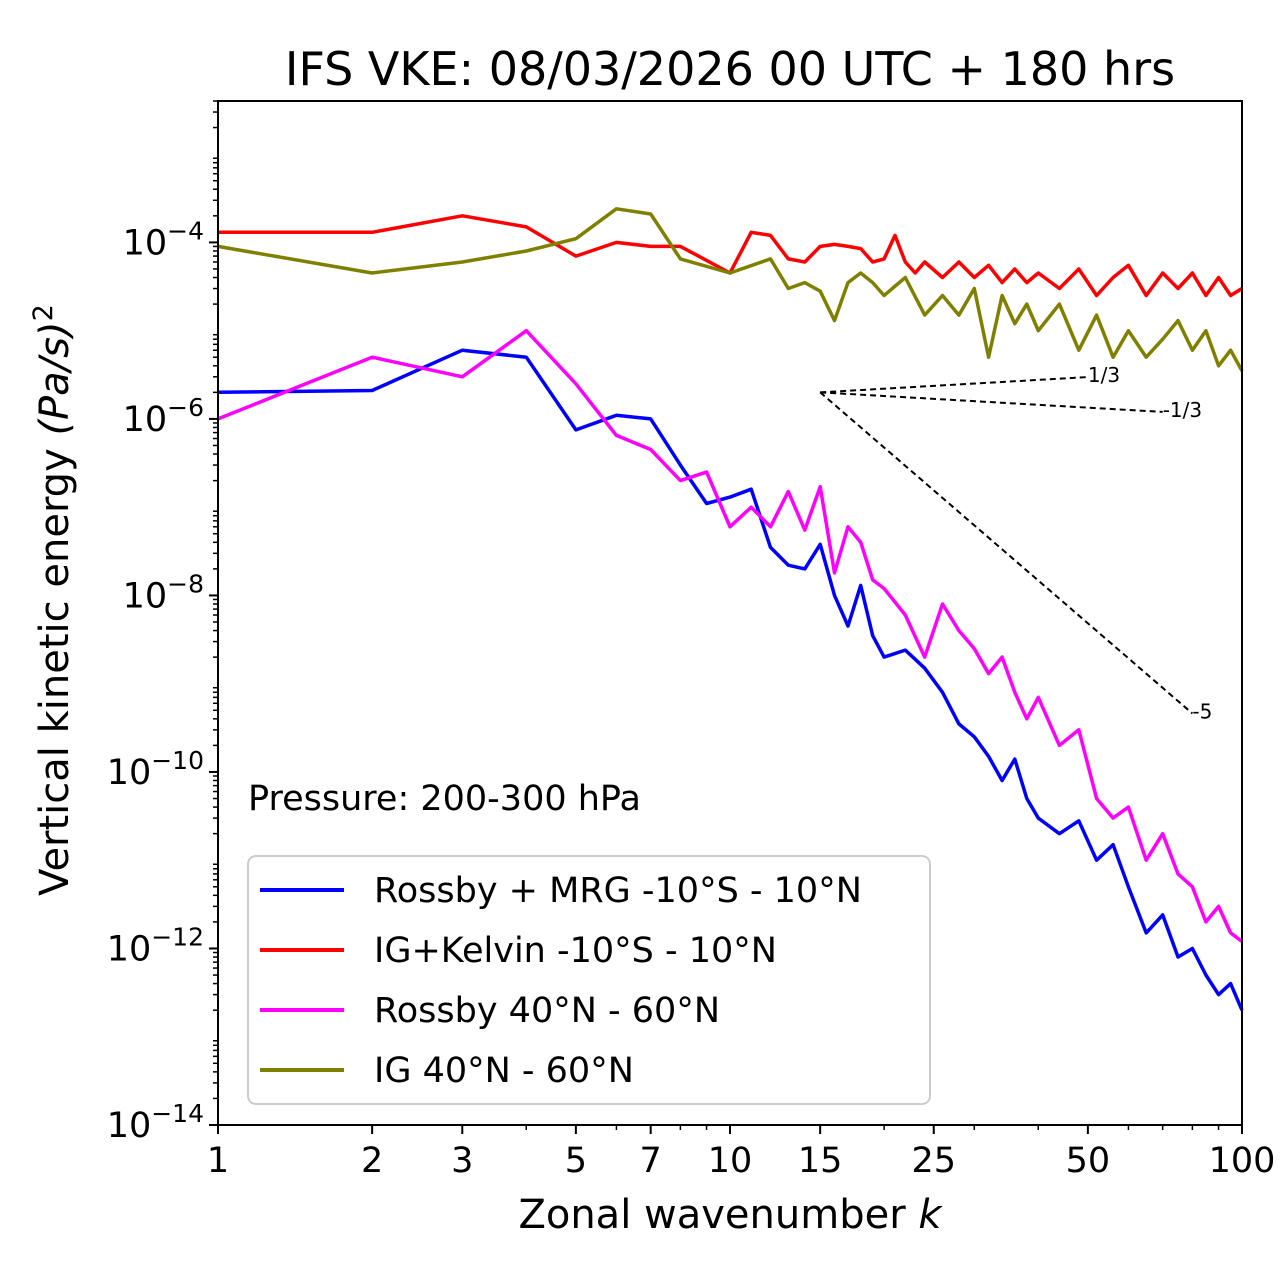 This screenshot has height=1288, width=1280. Describe the element at coordinates (547, 1011) in the screenshot. I see `legend-label-2: Rossby 40°N - 60°N` at that location.